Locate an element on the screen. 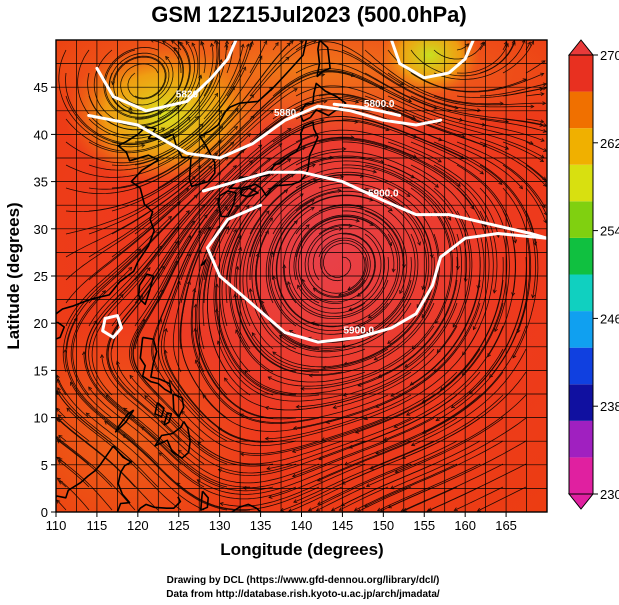 This screenshot has height=605, width=619. colorbar-segment is located at coordinates (581, 329).